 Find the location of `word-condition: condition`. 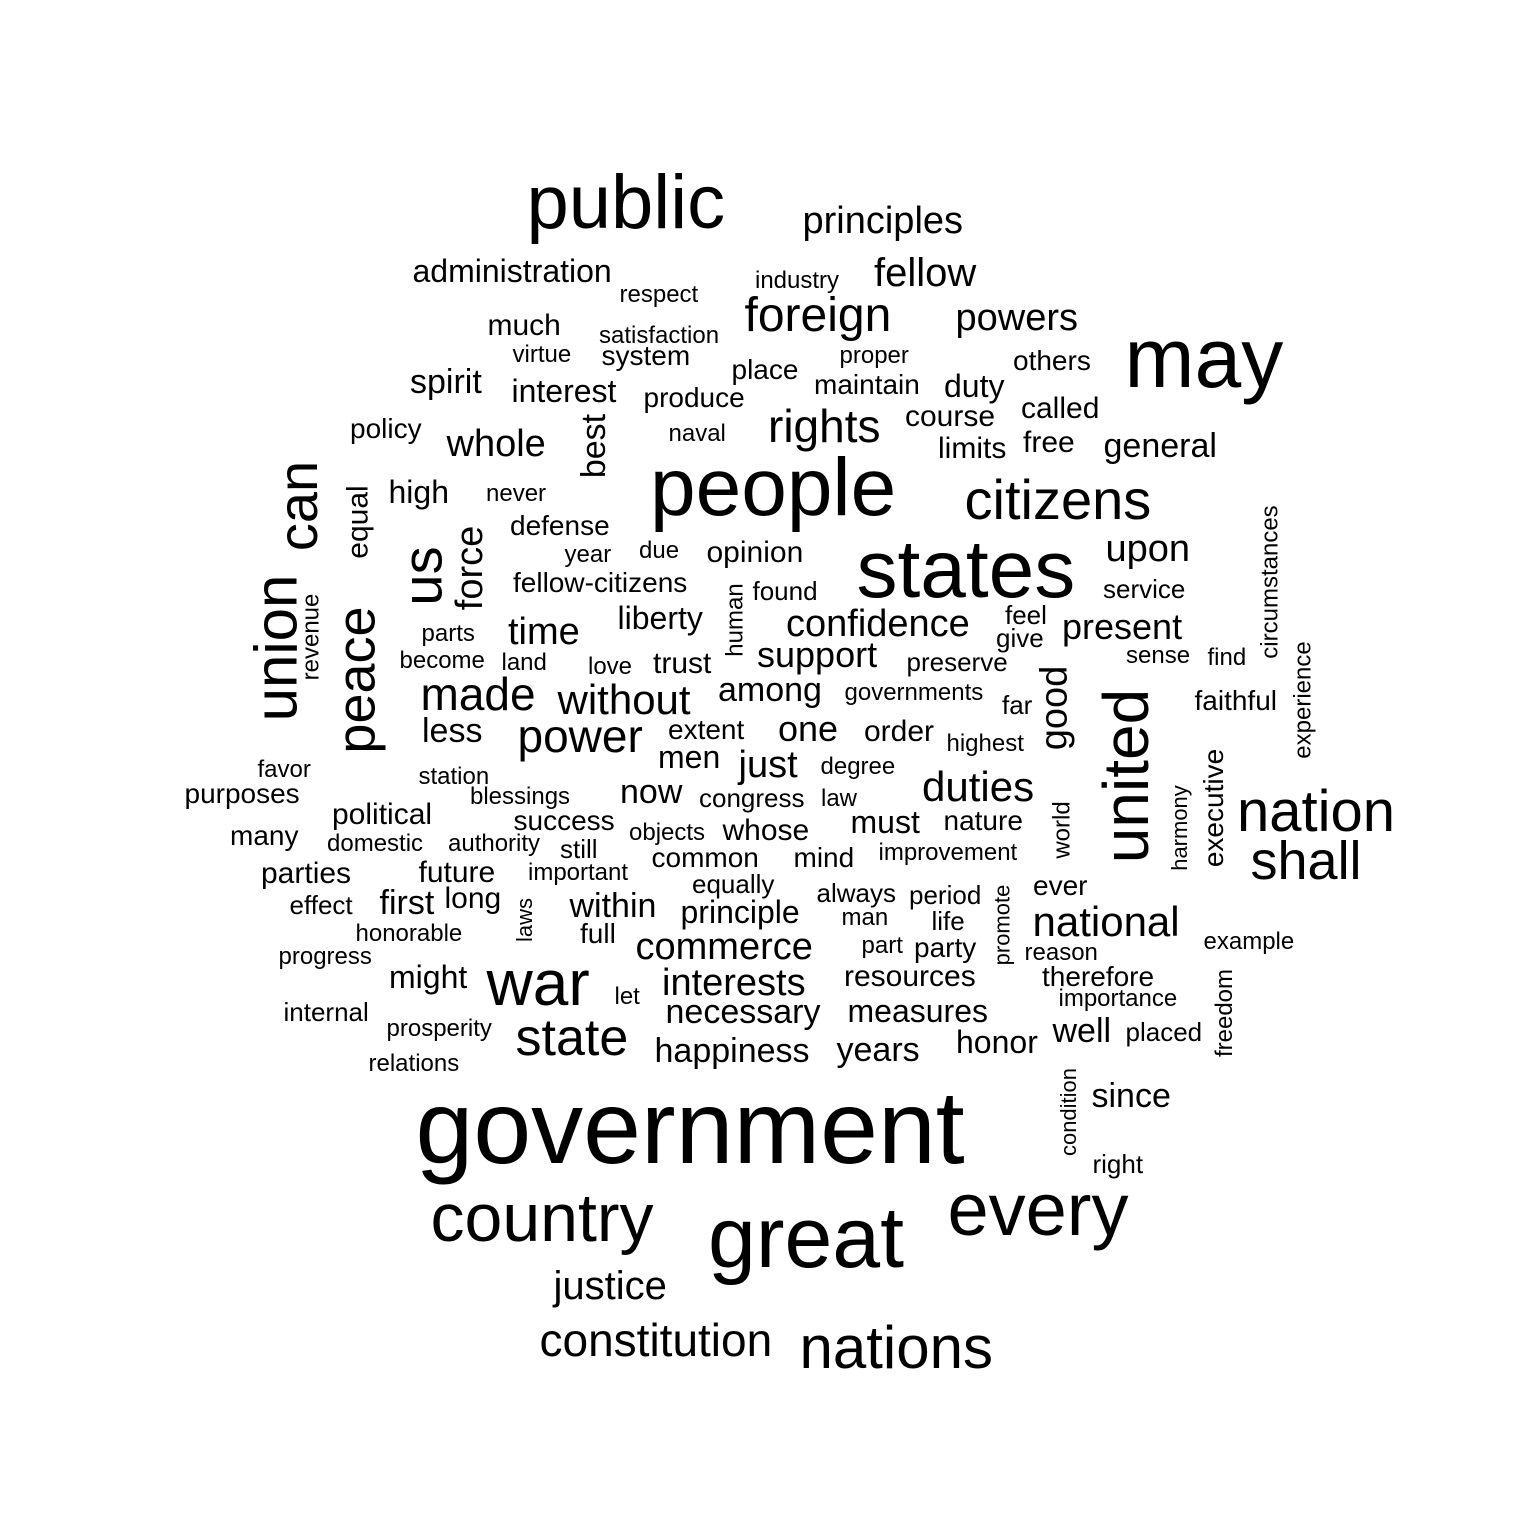

word-condition: condition is located at coordinates (1069, 1112).